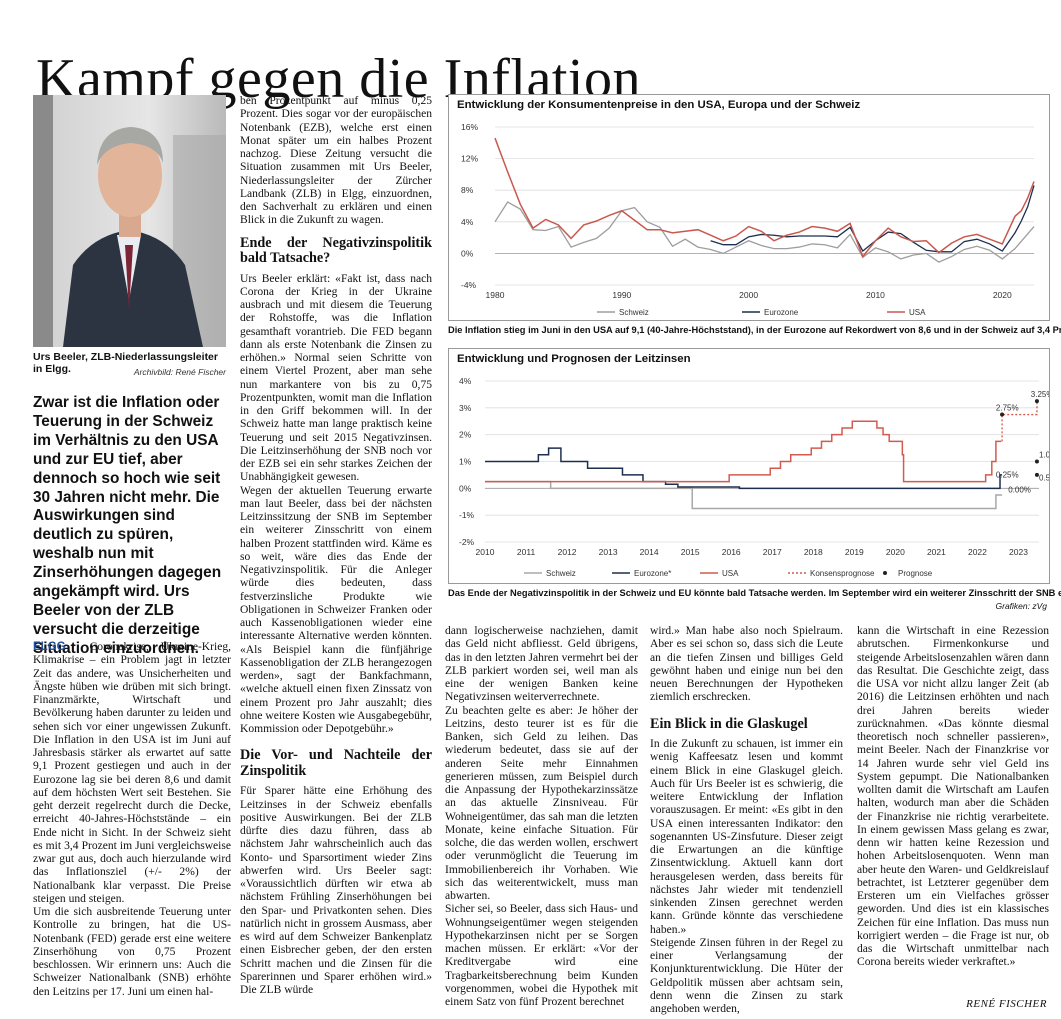  What do you see at coordinates (781, 312) in the screenshot?
I see `legend-label: Eurozone` at bounding box center [781, 312].